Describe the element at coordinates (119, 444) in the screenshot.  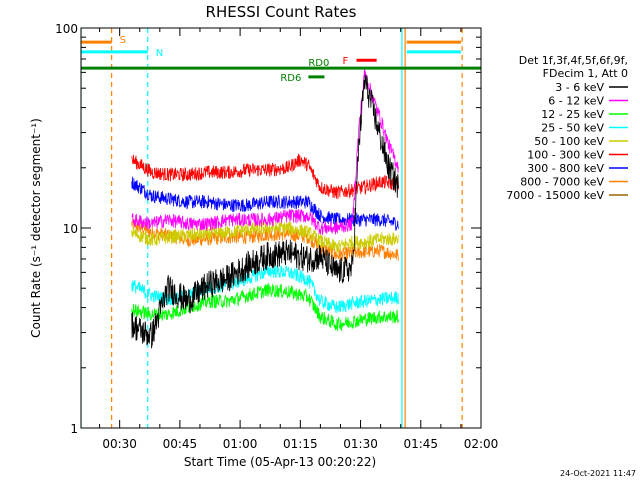
I see `x-tick-label-0: 00:30` at that location.